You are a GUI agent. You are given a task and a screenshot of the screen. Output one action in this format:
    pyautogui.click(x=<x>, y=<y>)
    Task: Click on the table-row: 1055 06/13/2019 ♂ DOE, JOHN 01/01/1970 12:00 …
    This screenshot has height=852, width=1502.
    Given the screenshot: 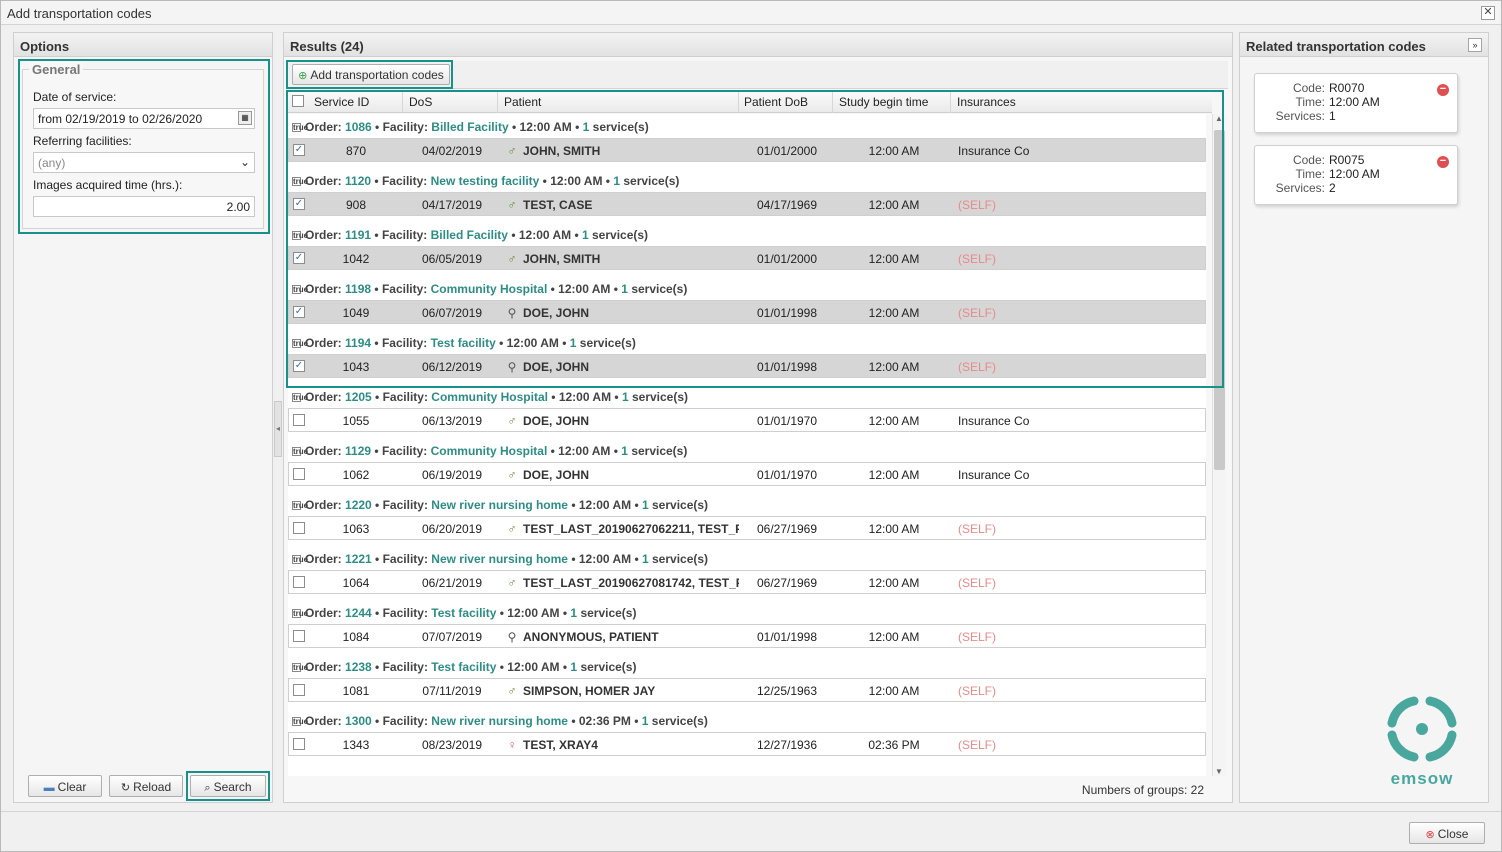 What is the action you would take?
    pyautogui.click(x=747, y=420)
    